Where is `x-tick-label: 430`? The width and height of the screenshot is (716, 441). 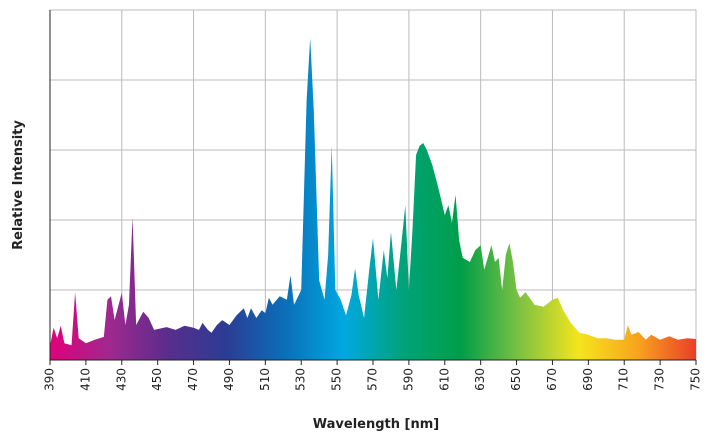 x-tick-label: 430 is located at coordinates (121, 379).